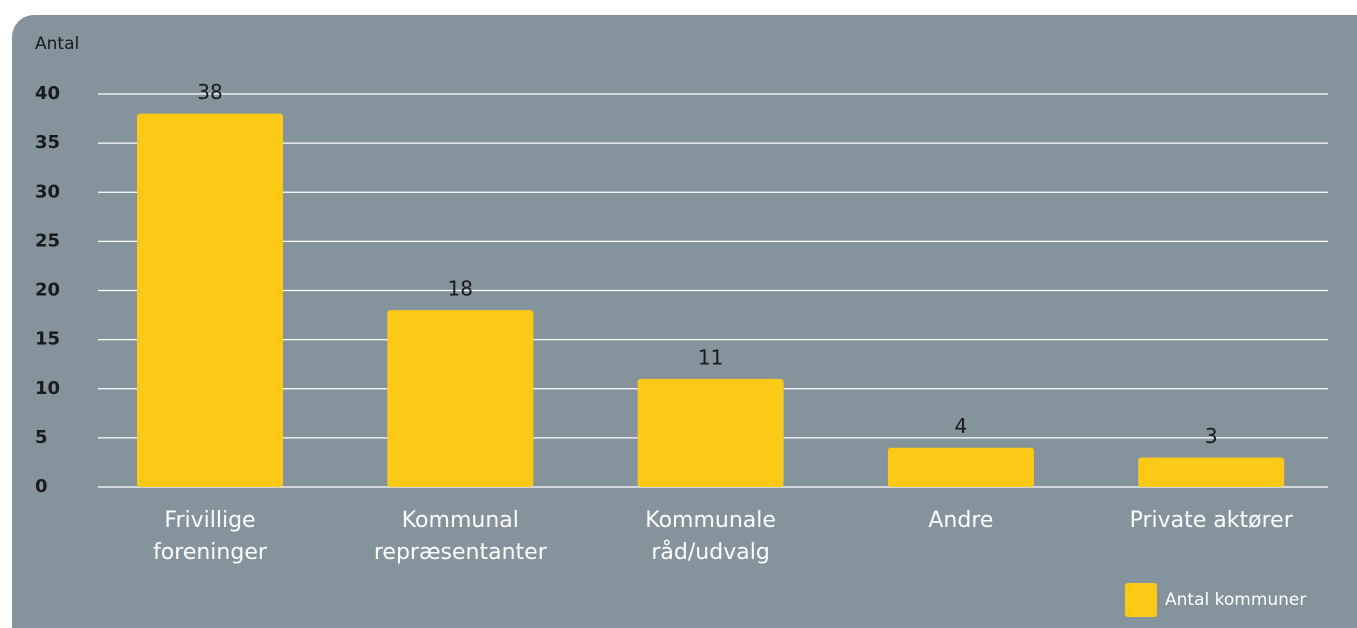  Describe the element at coordinates (47, 142) in the screenshot. I see `y-tick-label: 35` at that location.